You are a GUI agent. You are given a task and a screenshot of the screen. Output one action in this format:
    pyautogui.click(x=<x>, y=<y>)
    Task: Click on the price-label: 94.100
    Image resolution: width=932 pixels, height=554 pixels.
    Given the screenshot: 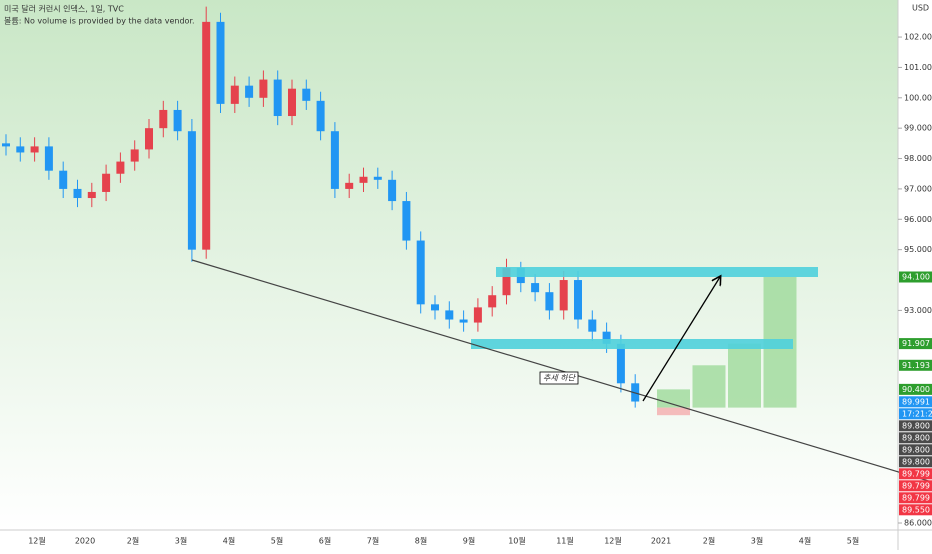 What is the action you would take?
    pyautogui.click(x=916, y=276)
    